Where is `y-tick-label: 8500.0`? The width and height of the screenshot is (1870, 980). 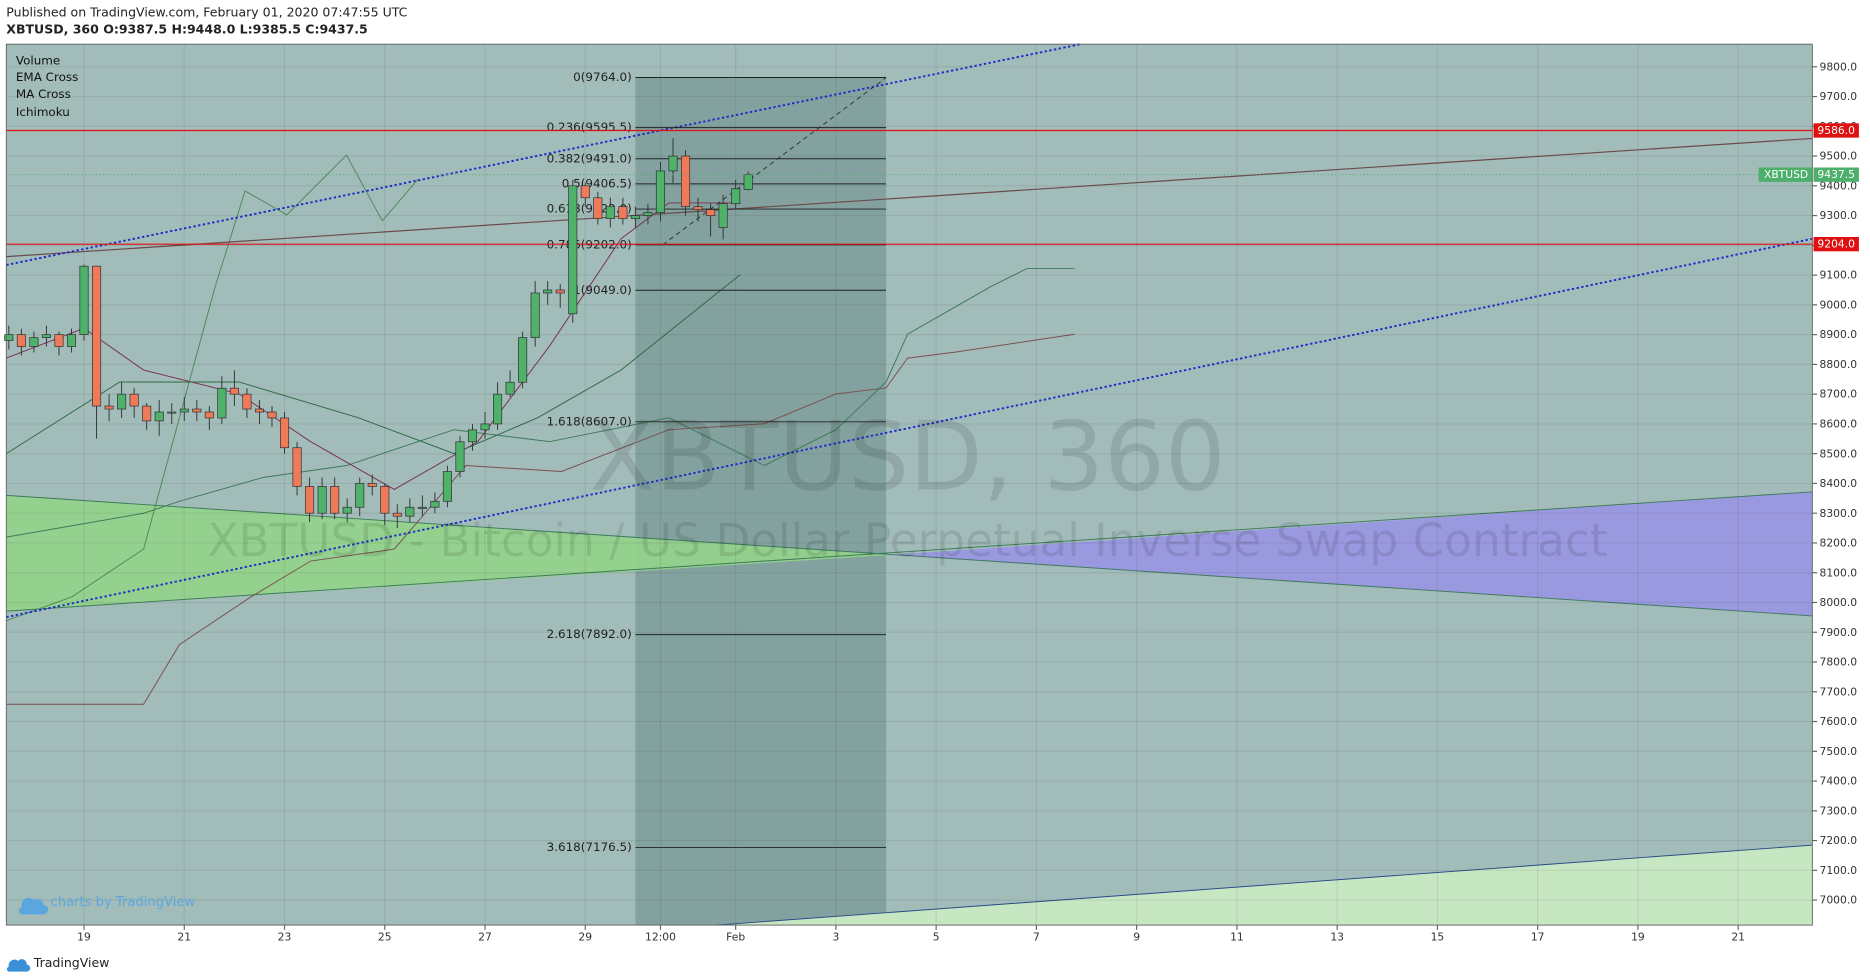
y-tick-label: 8500.0 is located at coordinates (1839, 453).